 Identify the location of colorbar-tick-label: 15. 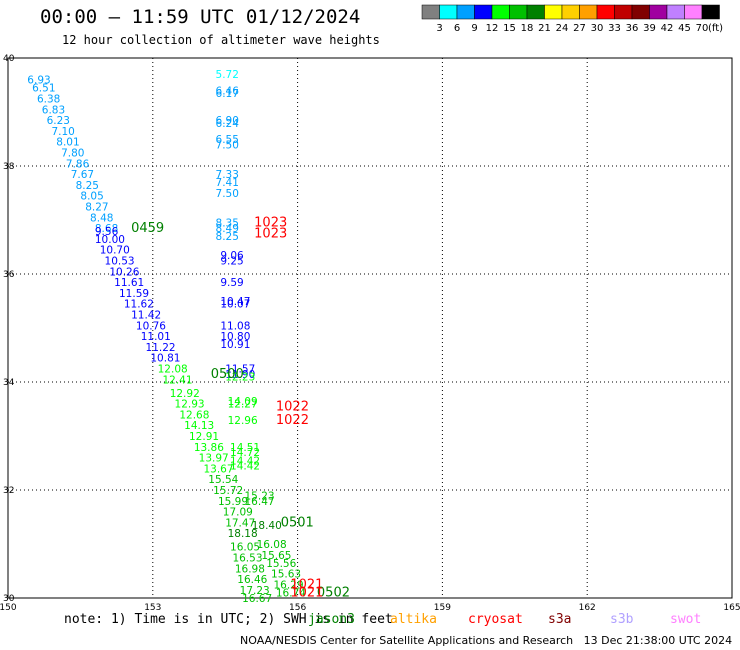
(509, 28).